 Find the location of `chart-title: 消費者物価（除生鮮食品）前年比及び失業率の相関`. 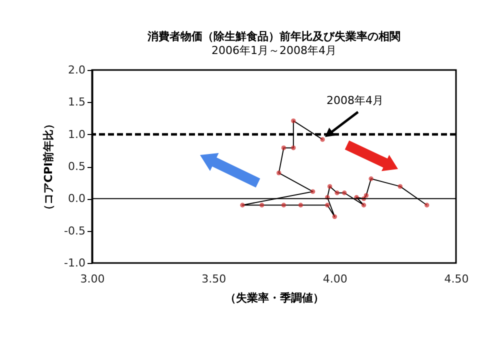

chart-title: 消費者物価（除生鮮食品）前年比及び失業率の相関 is located at coordinates (273, 36).